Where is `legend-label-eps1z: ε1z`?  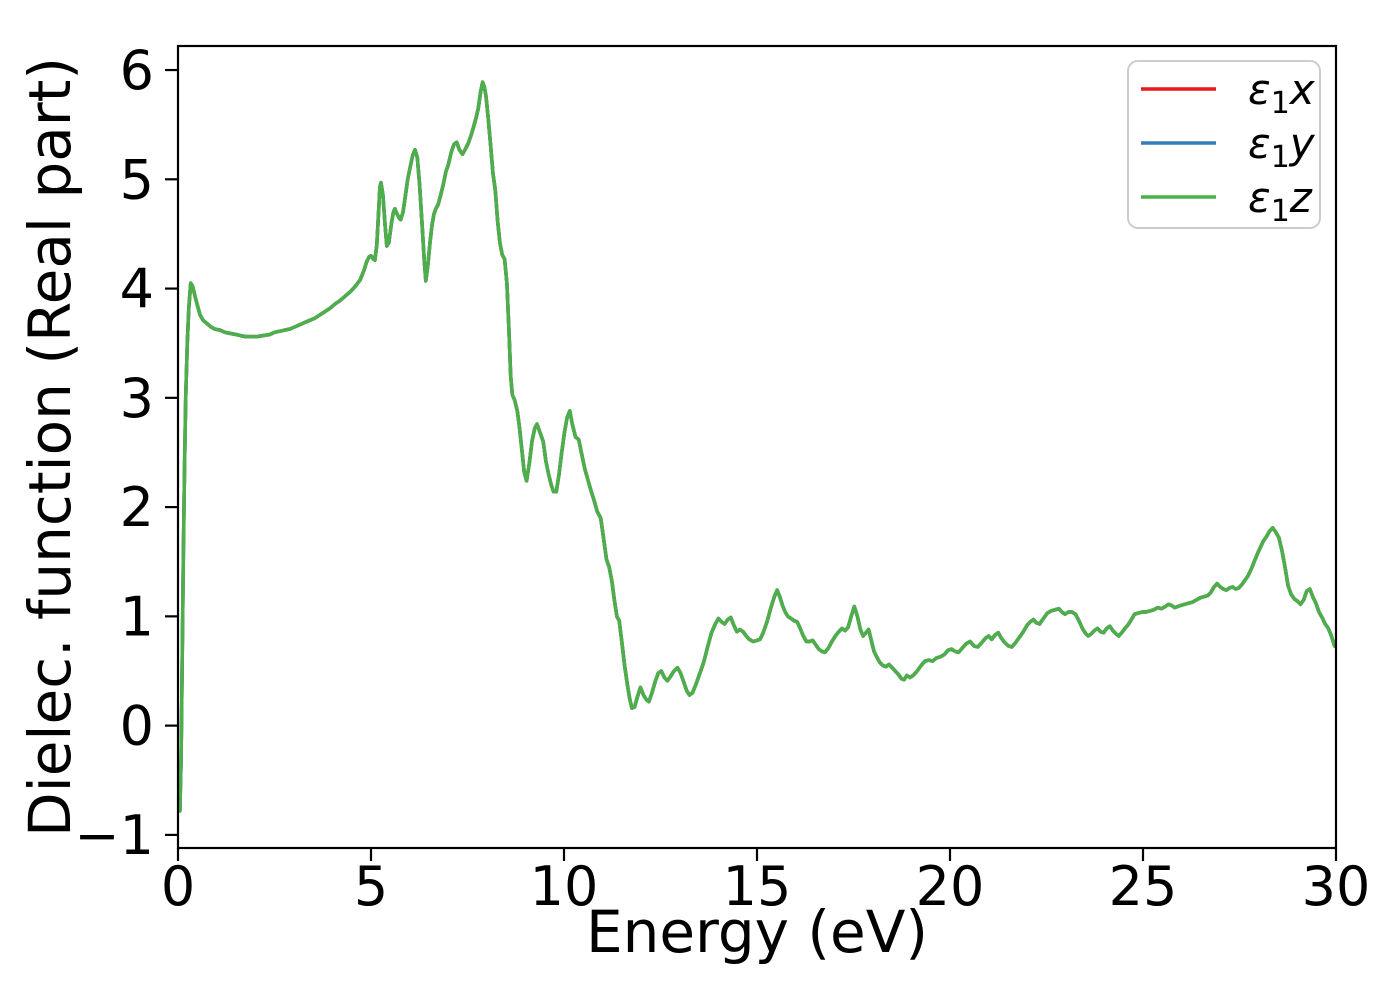 legend-label-eps1z: ε1z is located at coordinates (1280, 201).